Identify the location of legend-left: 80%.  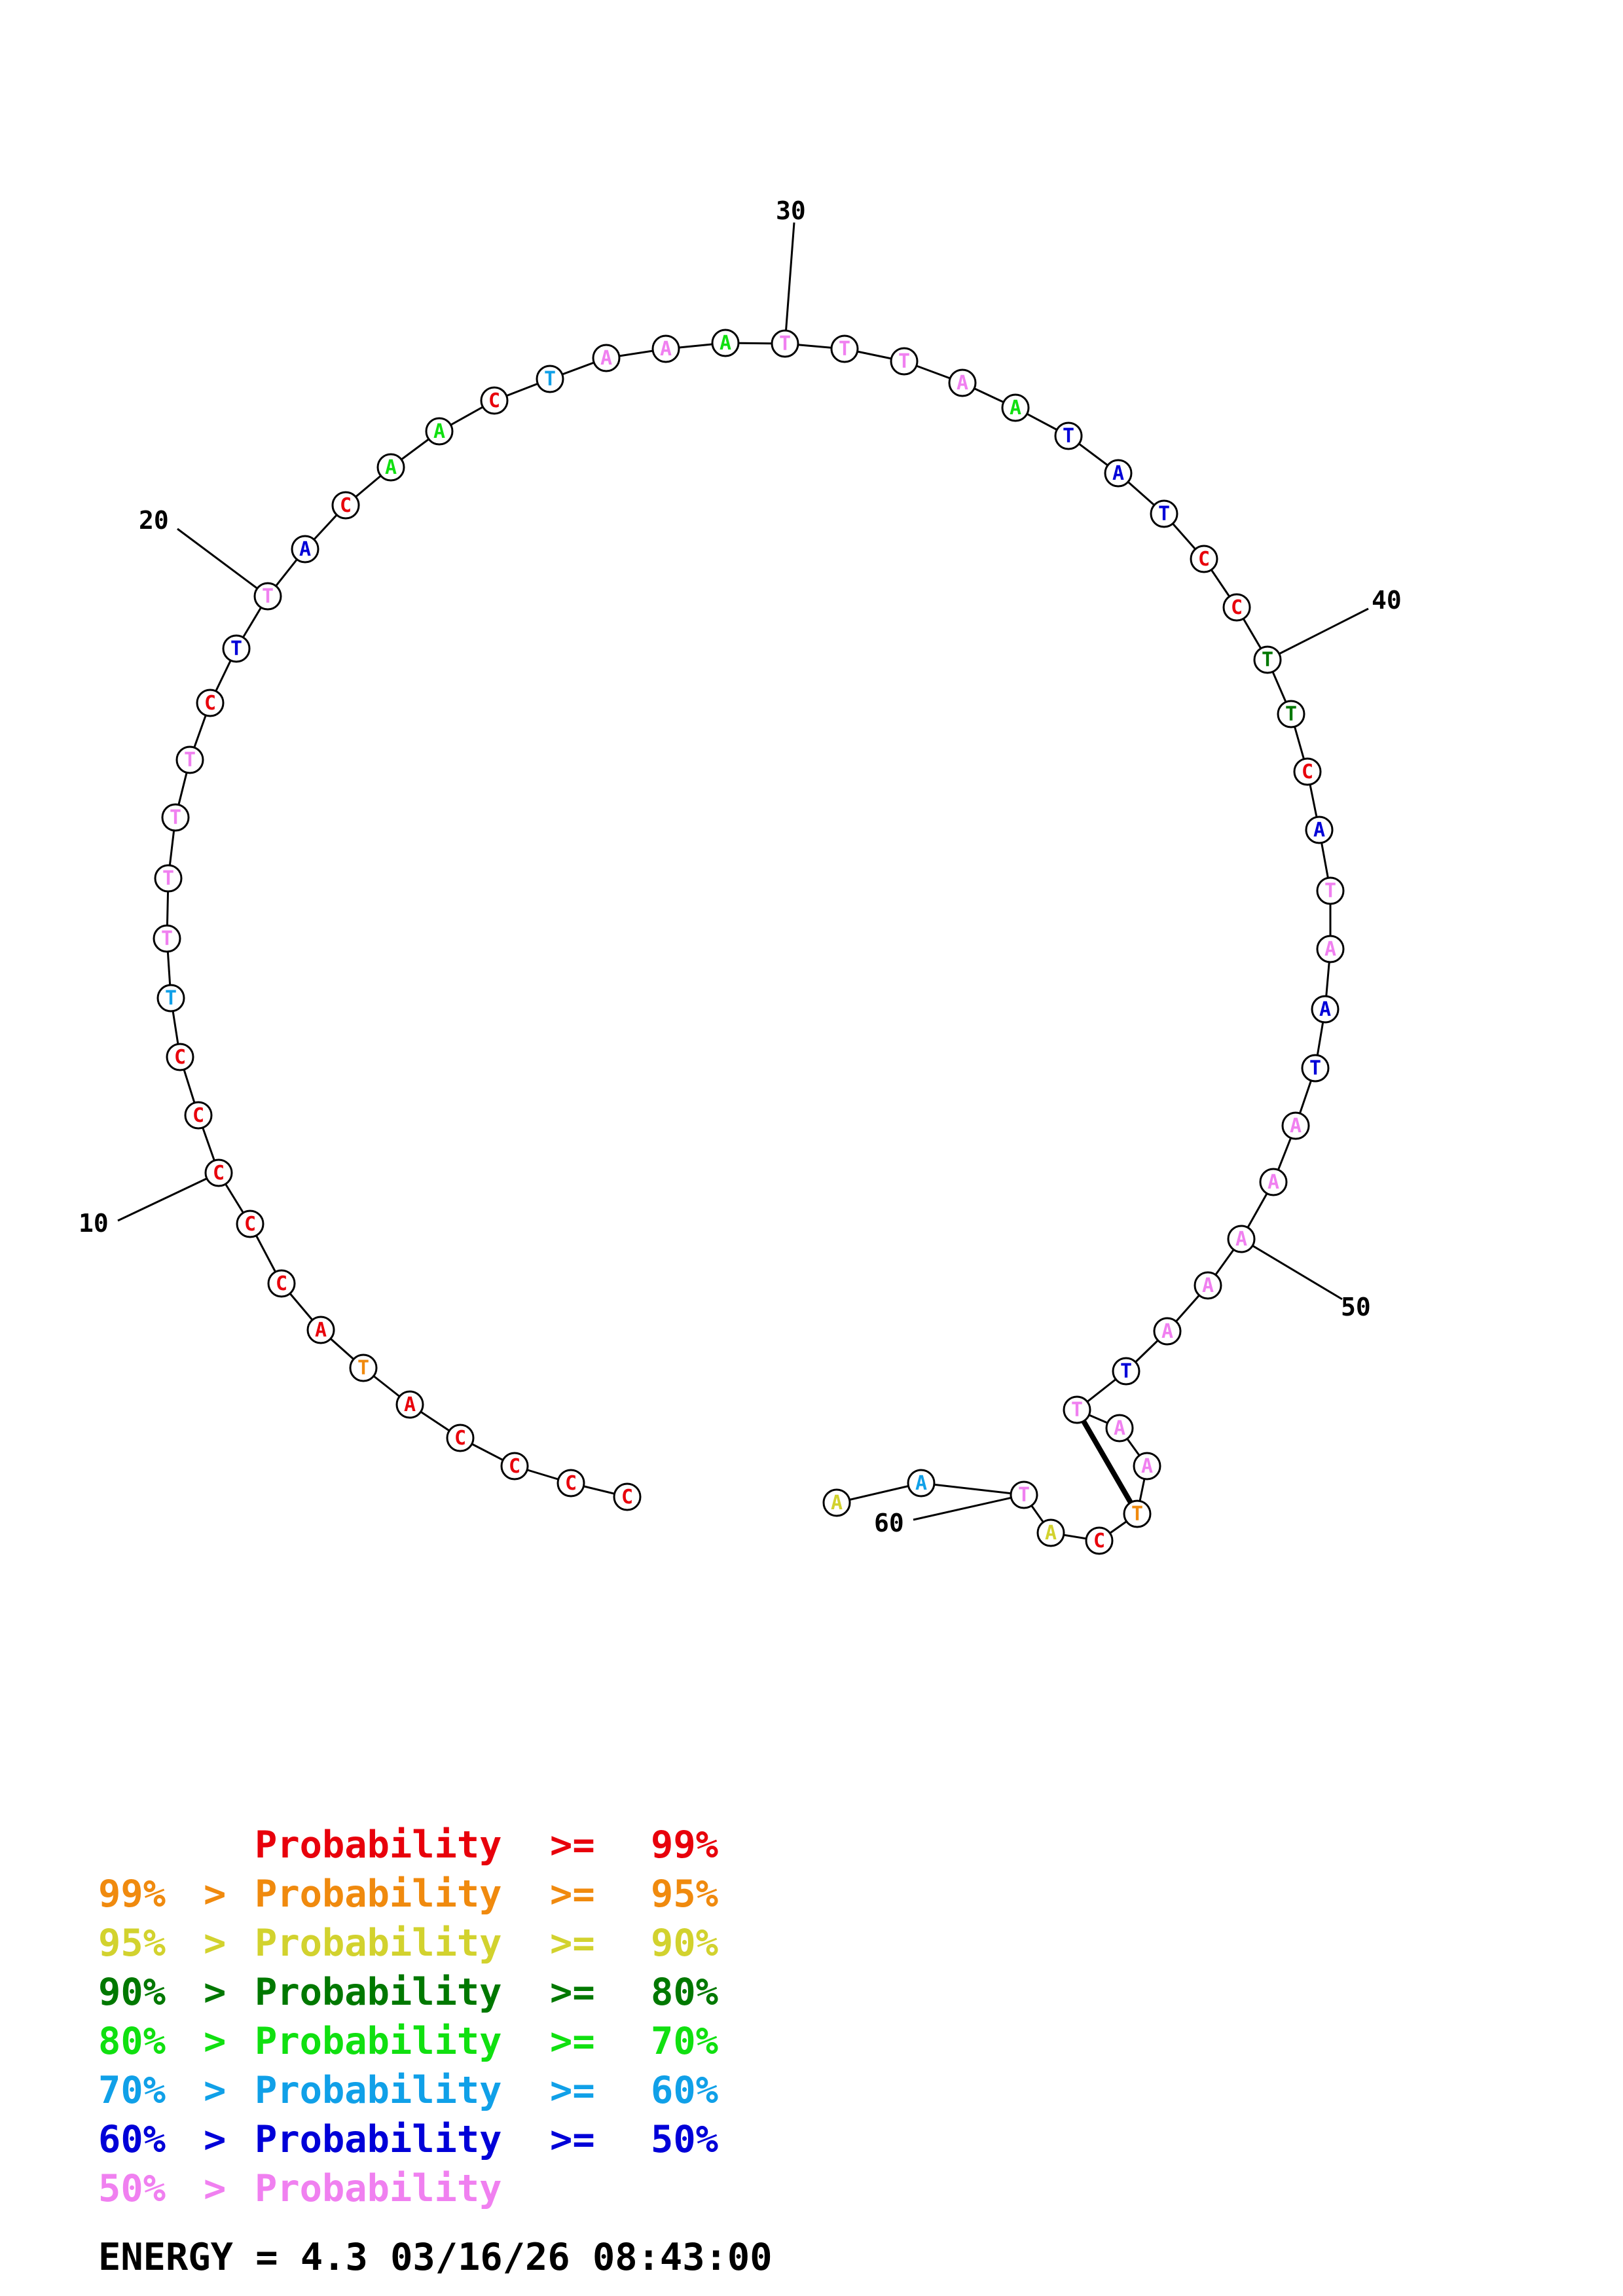
(132, 2041).